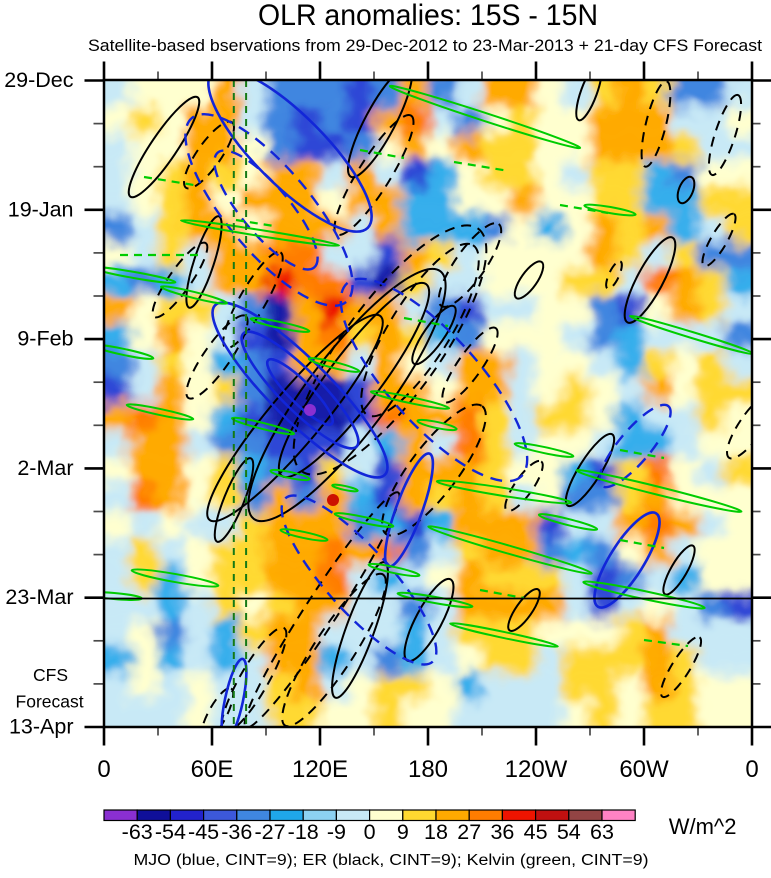 The image size is (771, 878). I want to click on svg-text: 23-Mar, so click(39, 597).